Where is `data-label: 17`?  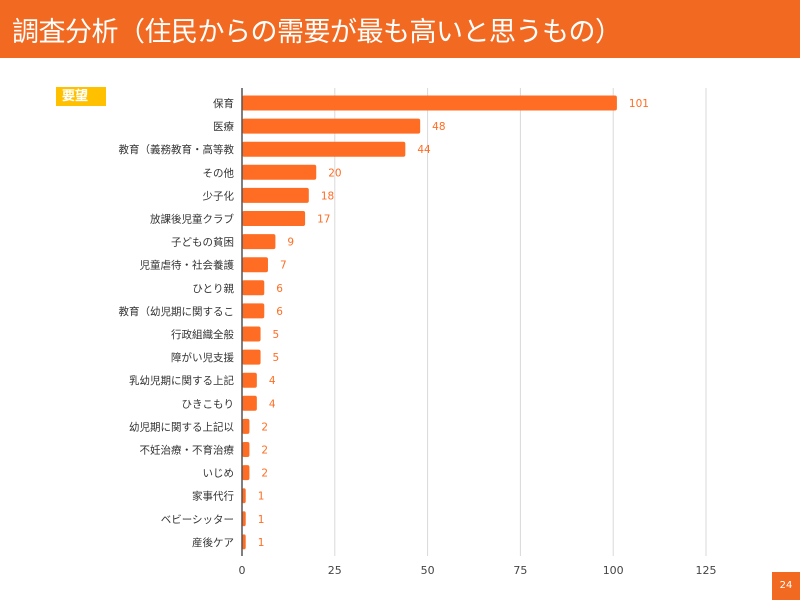
data-label: 17 is located at coordinates (323, 220).